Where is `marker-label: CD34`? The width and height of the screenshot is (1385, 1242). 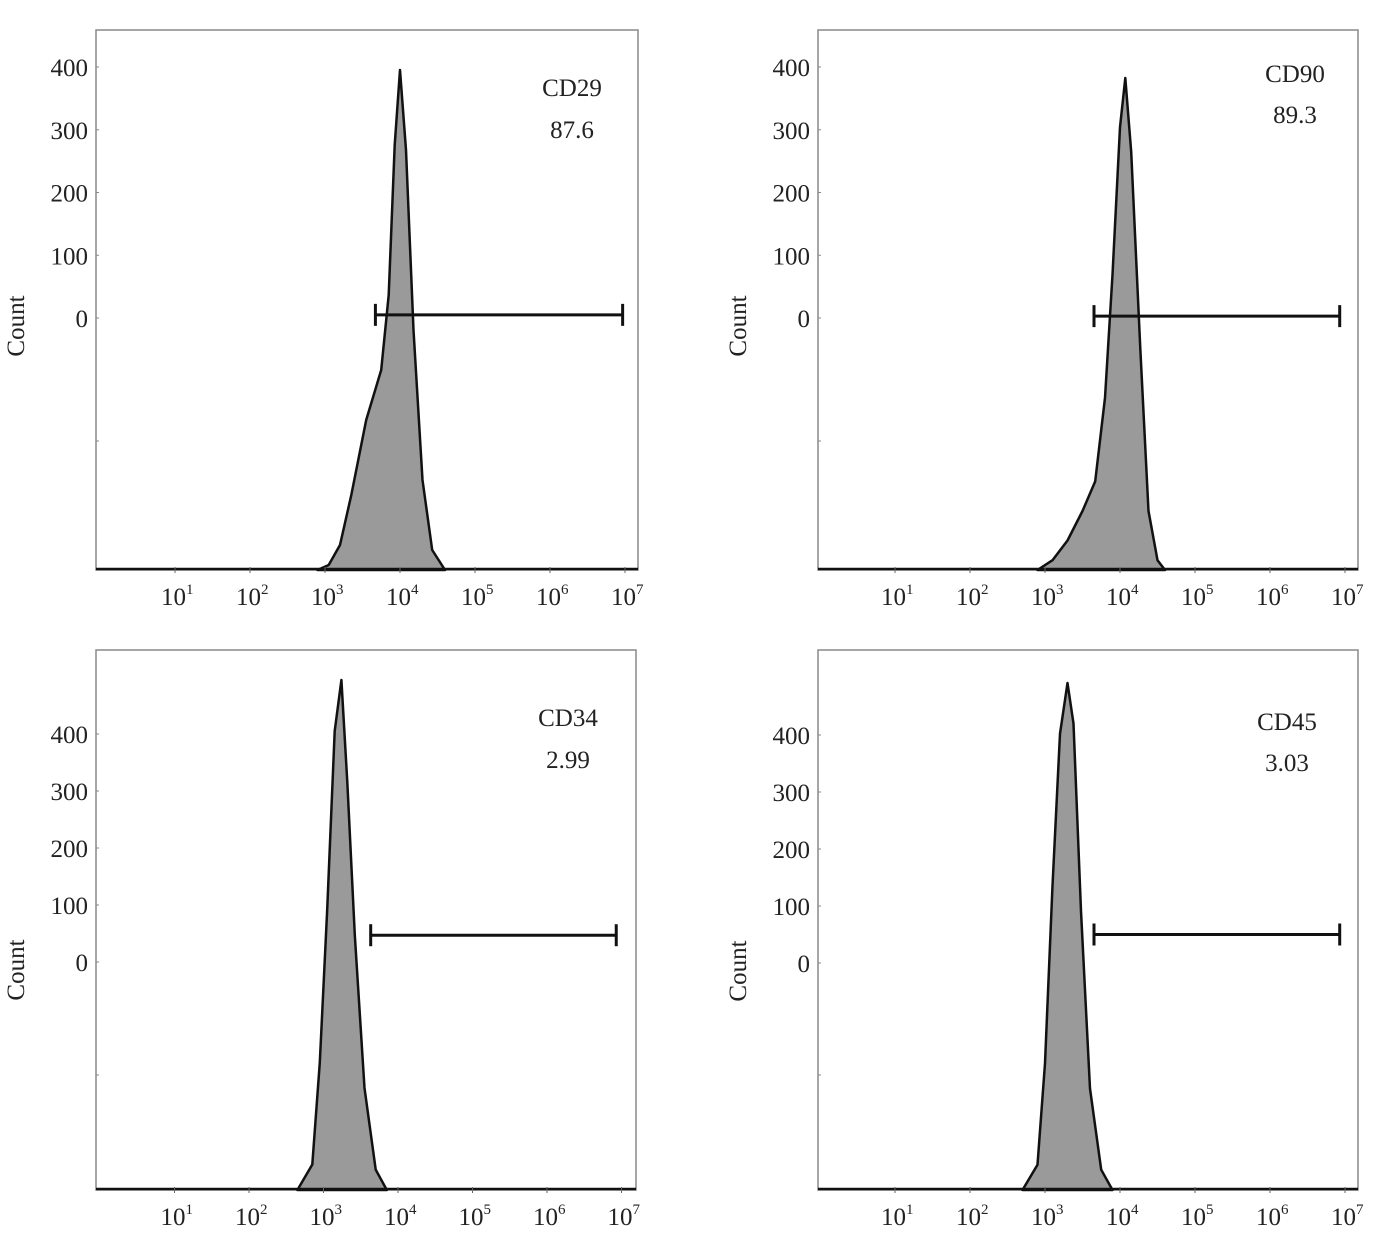
marker-label: CD34 is located at coordinates (568, 718).